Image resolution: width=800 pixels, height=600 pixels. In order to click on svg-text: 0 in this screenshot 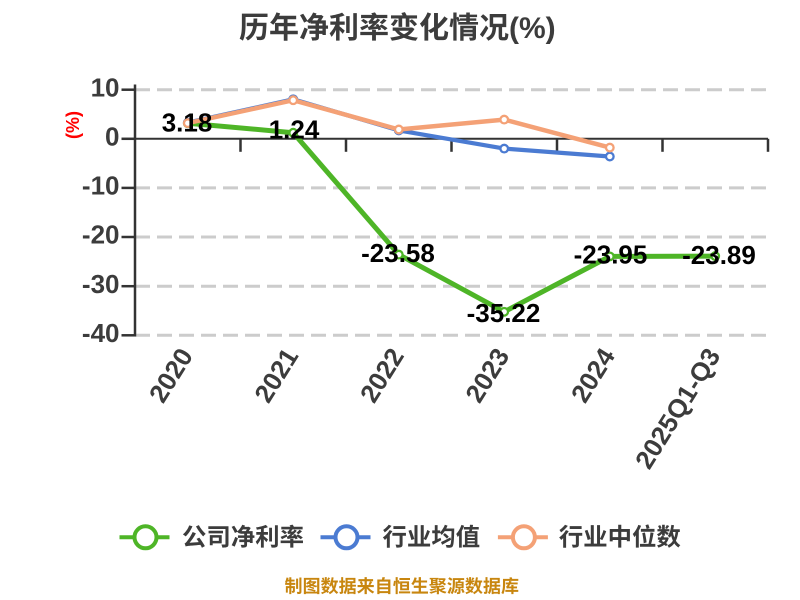, I will do `click(112, 137)`.